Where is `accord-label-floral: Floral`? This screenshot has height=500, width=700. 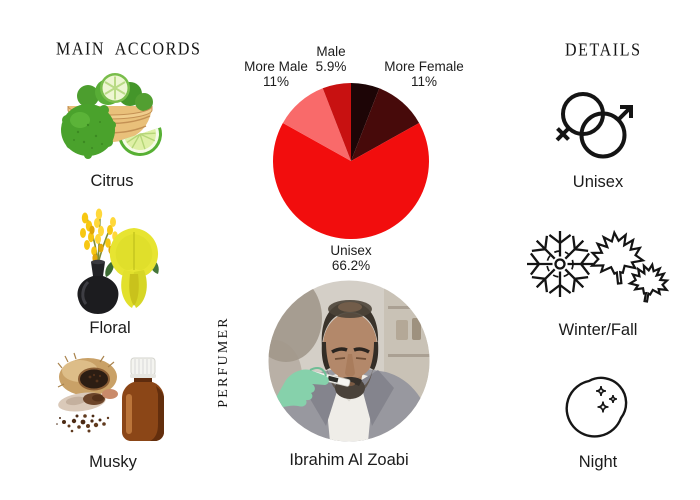
accord-label-floral: Floral is located at coordinates (110, 328).